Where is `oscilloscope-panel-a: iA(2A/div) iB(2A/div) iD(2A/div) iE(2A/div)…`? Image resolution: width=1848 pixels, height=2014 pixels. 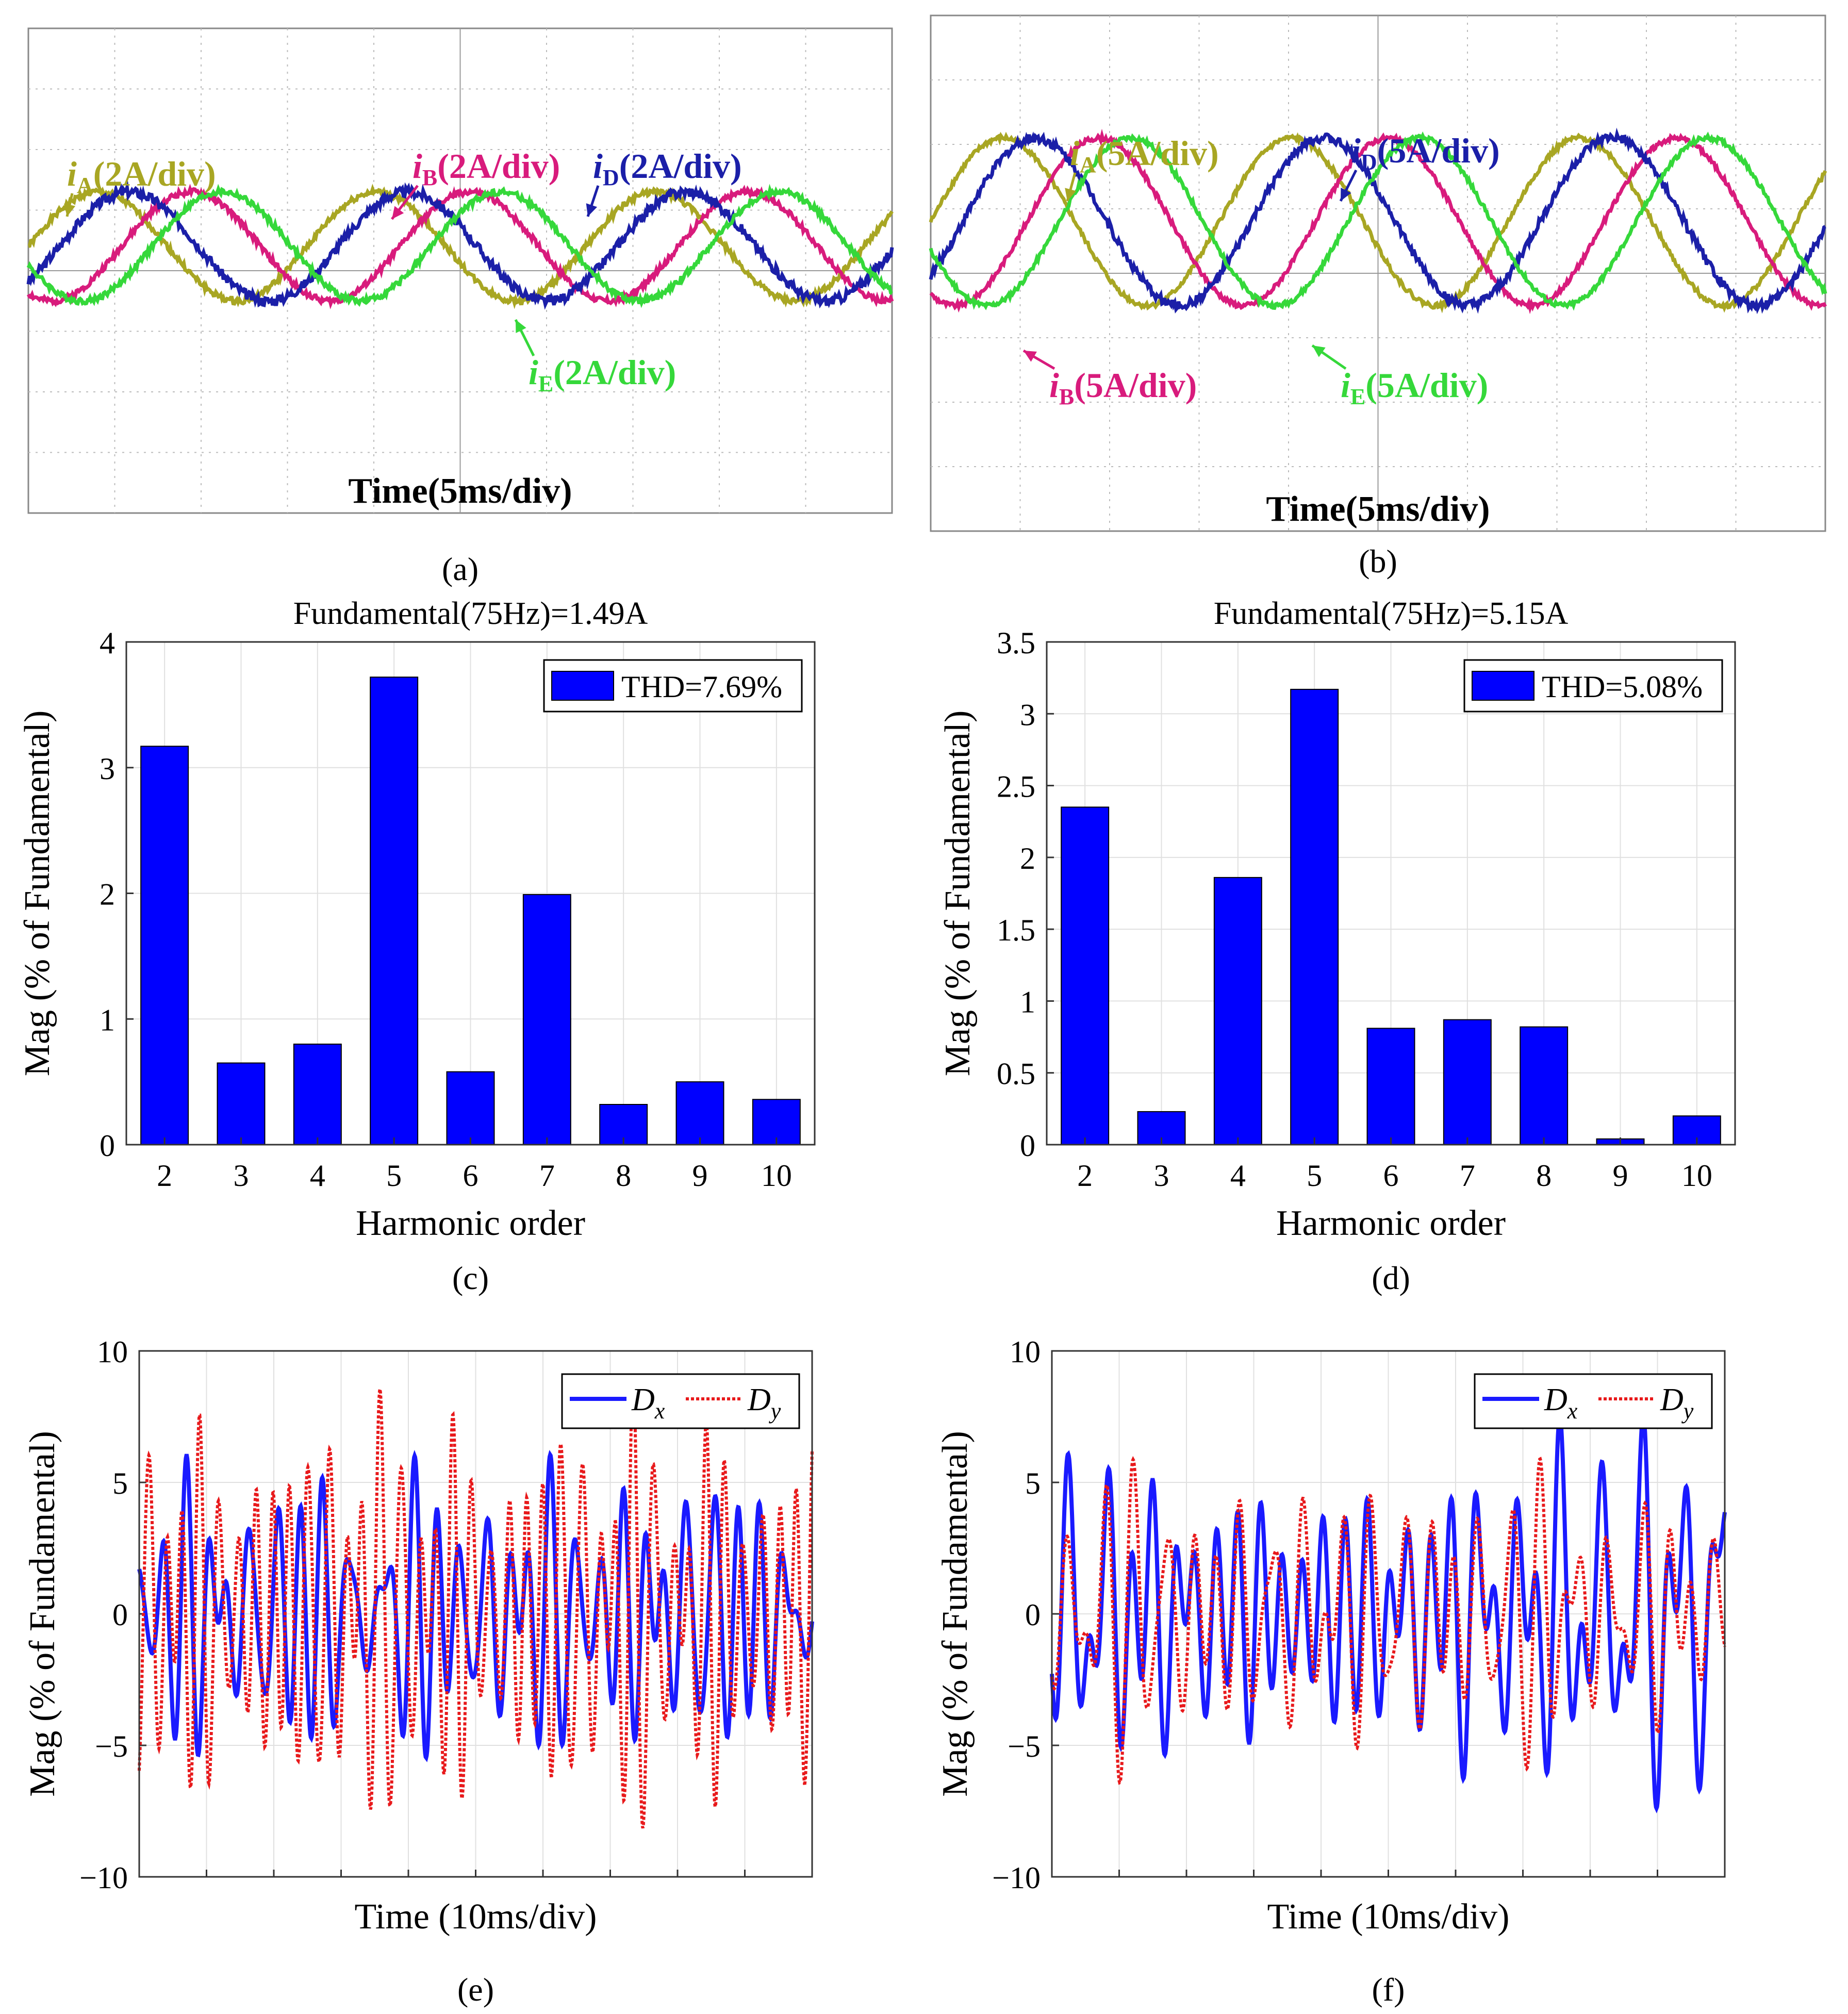 oscilloscope-panel-a: iA(2A/div) iB(2A/div) iD(2A/div) iE(2A/div)… is located at coordinates (460, 307).